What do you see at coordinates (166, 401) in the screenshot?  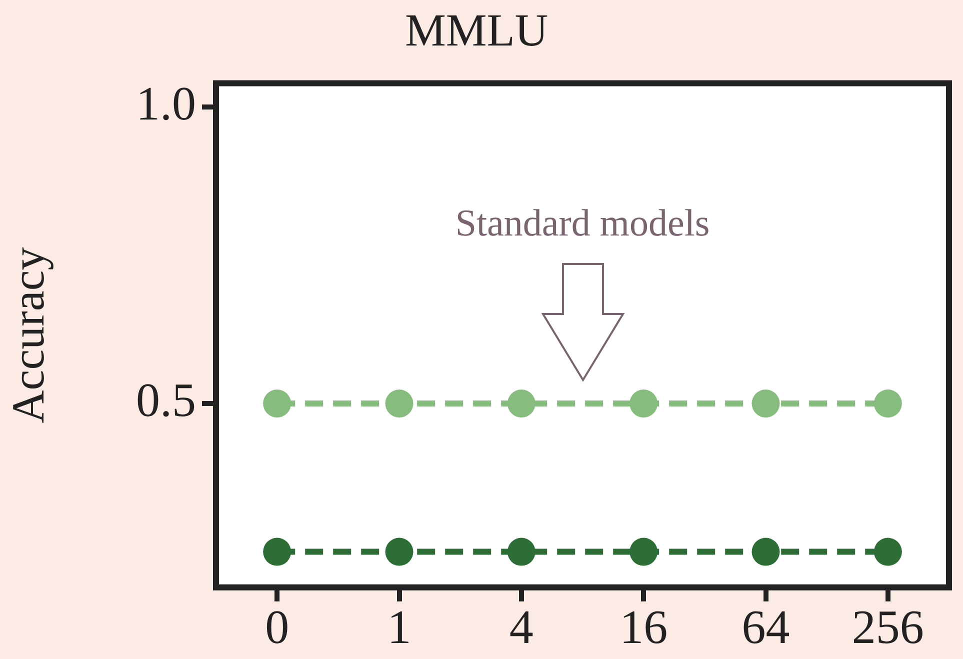 I see `y-tick-label: 0.5` at bounding box center [166, 401].